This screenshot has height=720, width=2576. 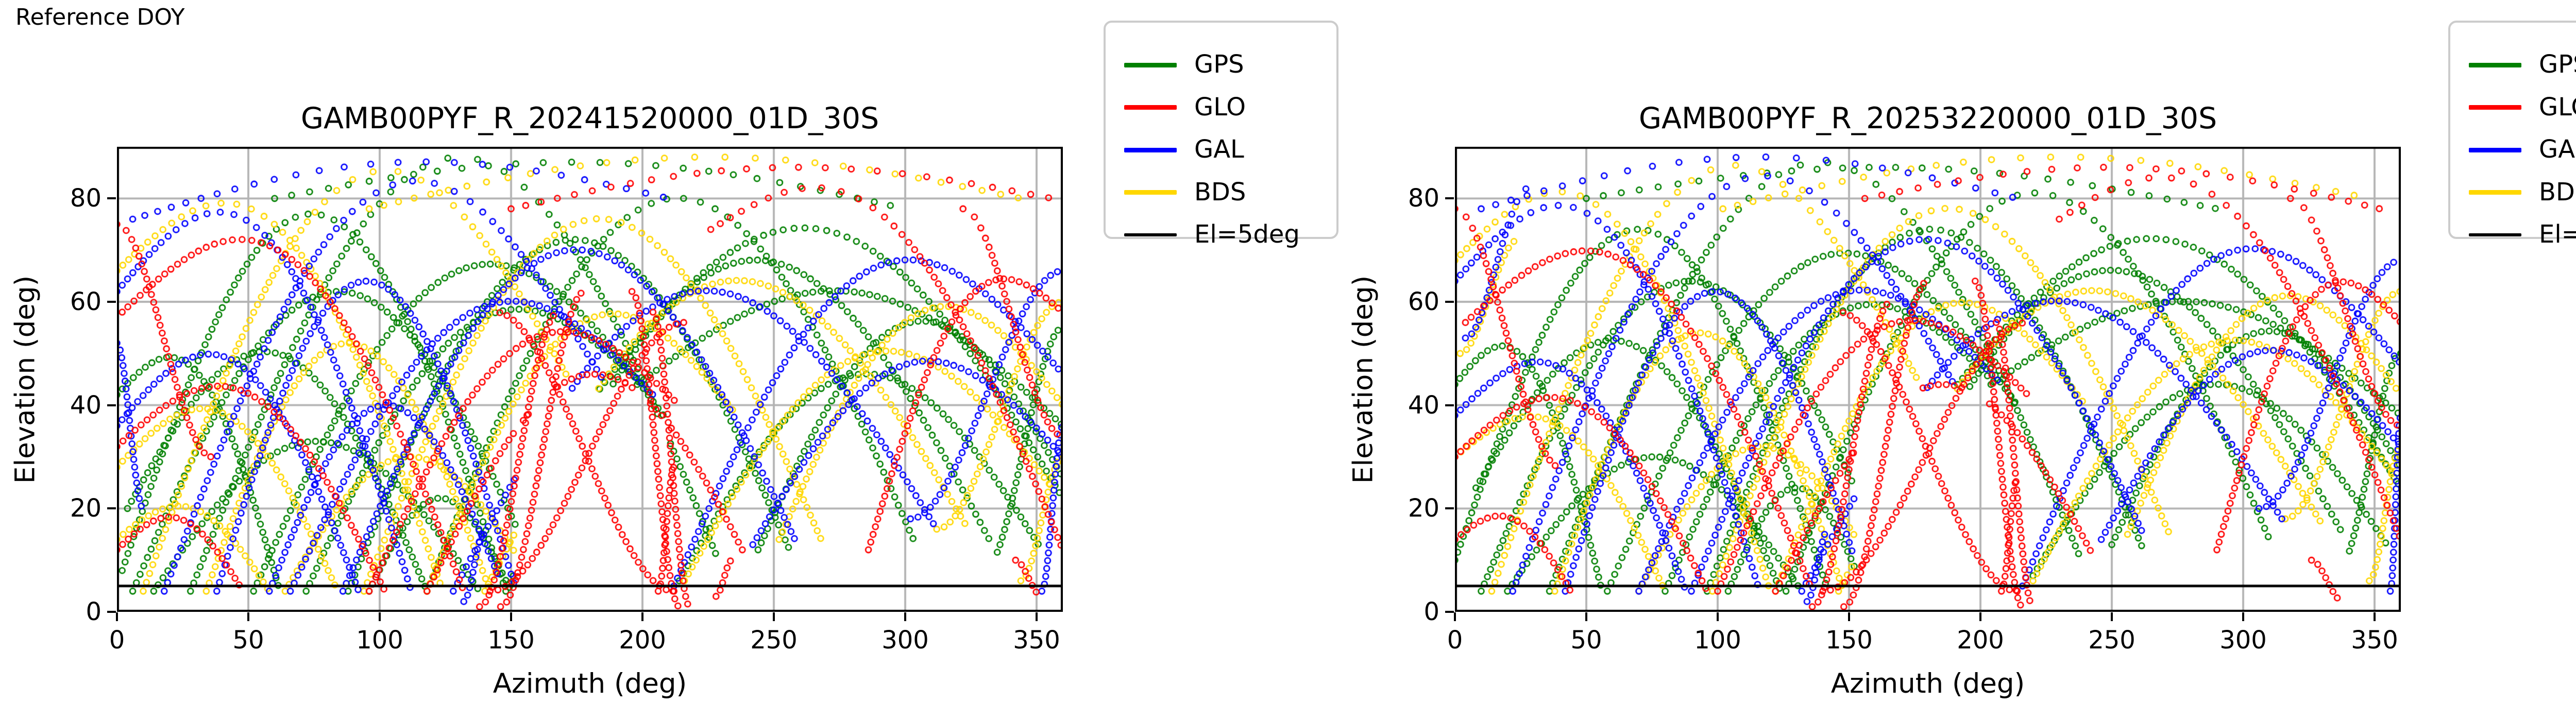 I want to click on x-axis-label-2: Azimuth (deg), so click(x=1928, y=683).